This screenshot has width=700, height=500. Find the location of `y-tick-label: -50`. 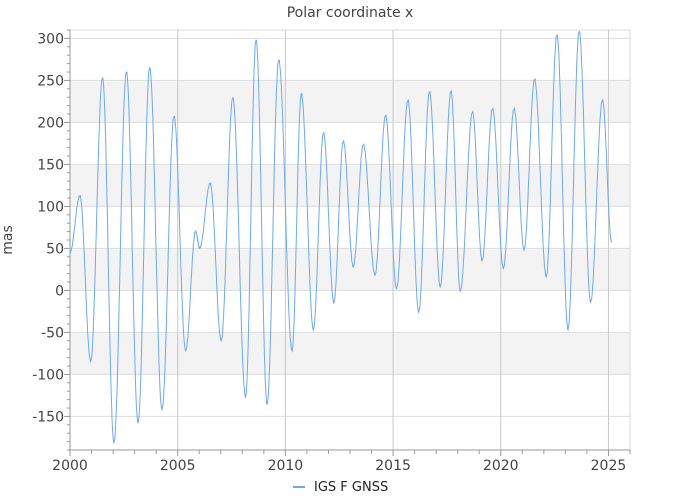

y-tick-label: -50 is located at coordinates (52, 333).